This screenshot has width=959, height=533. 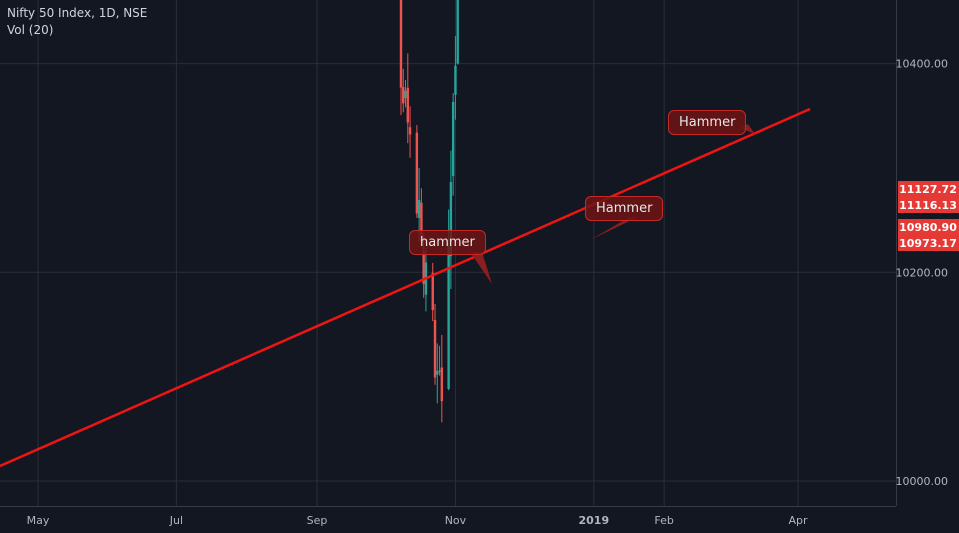 I want to click on hammer-callout-left: hammer, so click(x=447, y=242).